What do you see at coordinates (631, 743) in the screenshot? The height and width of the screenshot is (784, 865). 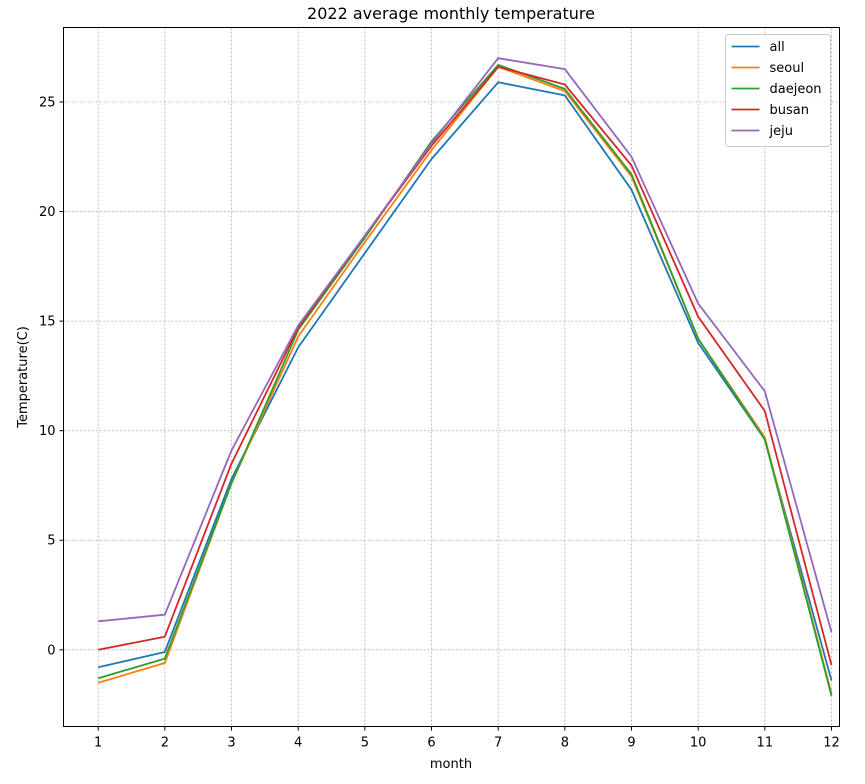 I see `x-tick-label: 9` at bounding box center [631, 743].